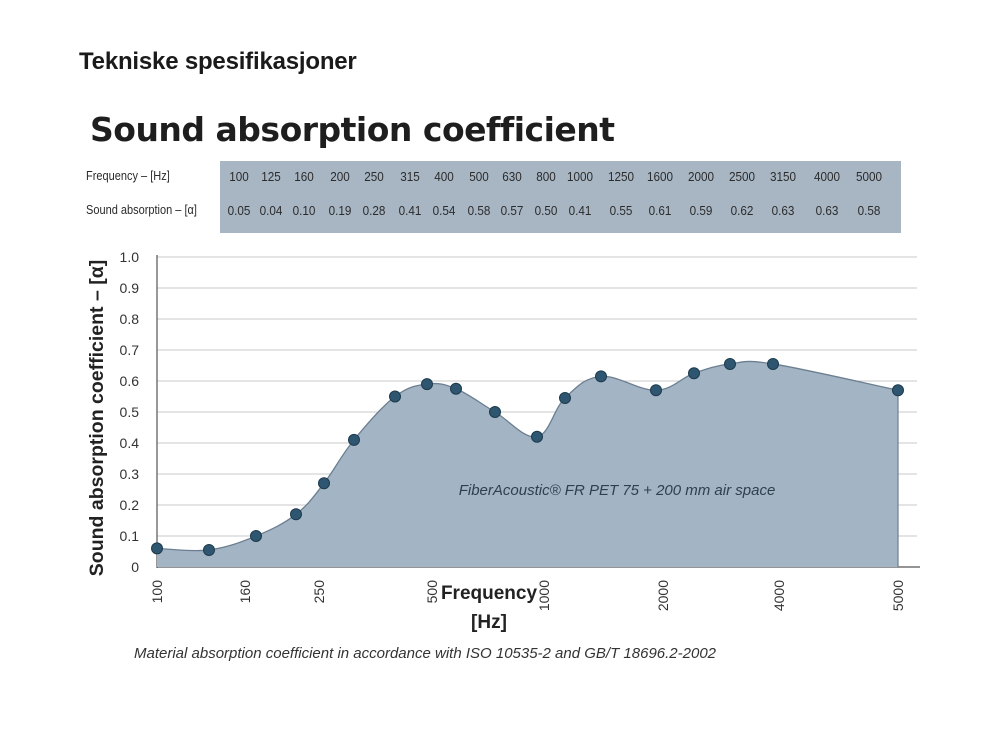 This screenshot has height=746, width=1000. What do you see at coordinates (141, 210) in the screenshot?
I see `table-absorption-label: Sound absorption – [α]` at bounding box center [141, 210].